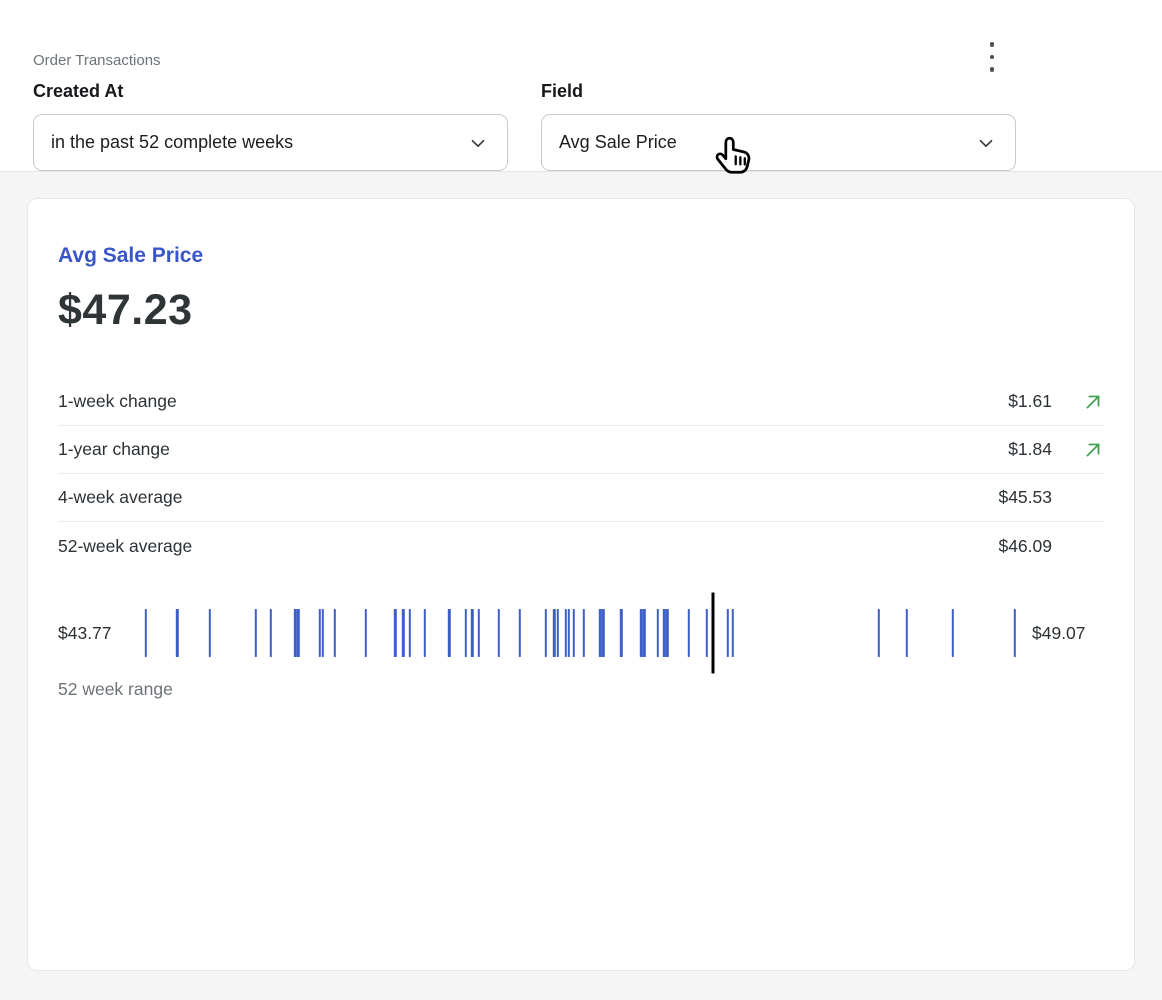 This screenshot has height=1000, width=1162. I want to click on range-caption: 52 week range, so click(115, 689).